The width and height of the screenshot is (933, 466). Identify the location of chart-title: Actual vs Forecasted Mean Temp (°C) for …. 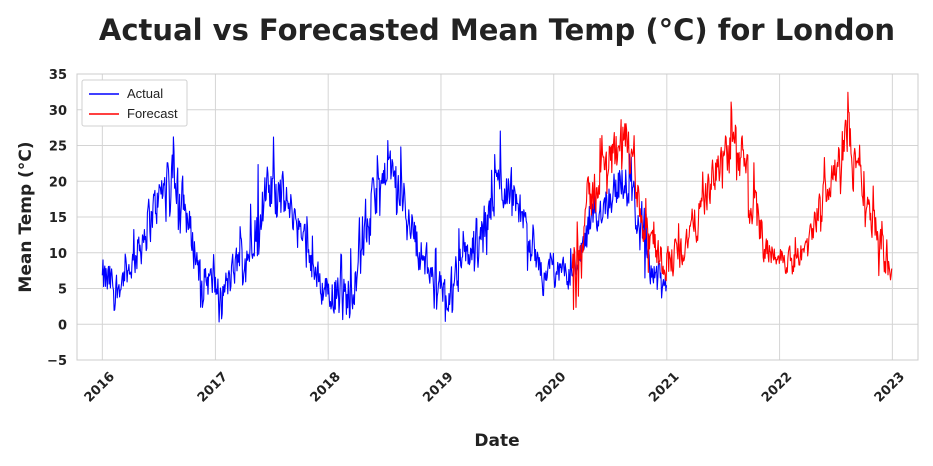
(497, 30).